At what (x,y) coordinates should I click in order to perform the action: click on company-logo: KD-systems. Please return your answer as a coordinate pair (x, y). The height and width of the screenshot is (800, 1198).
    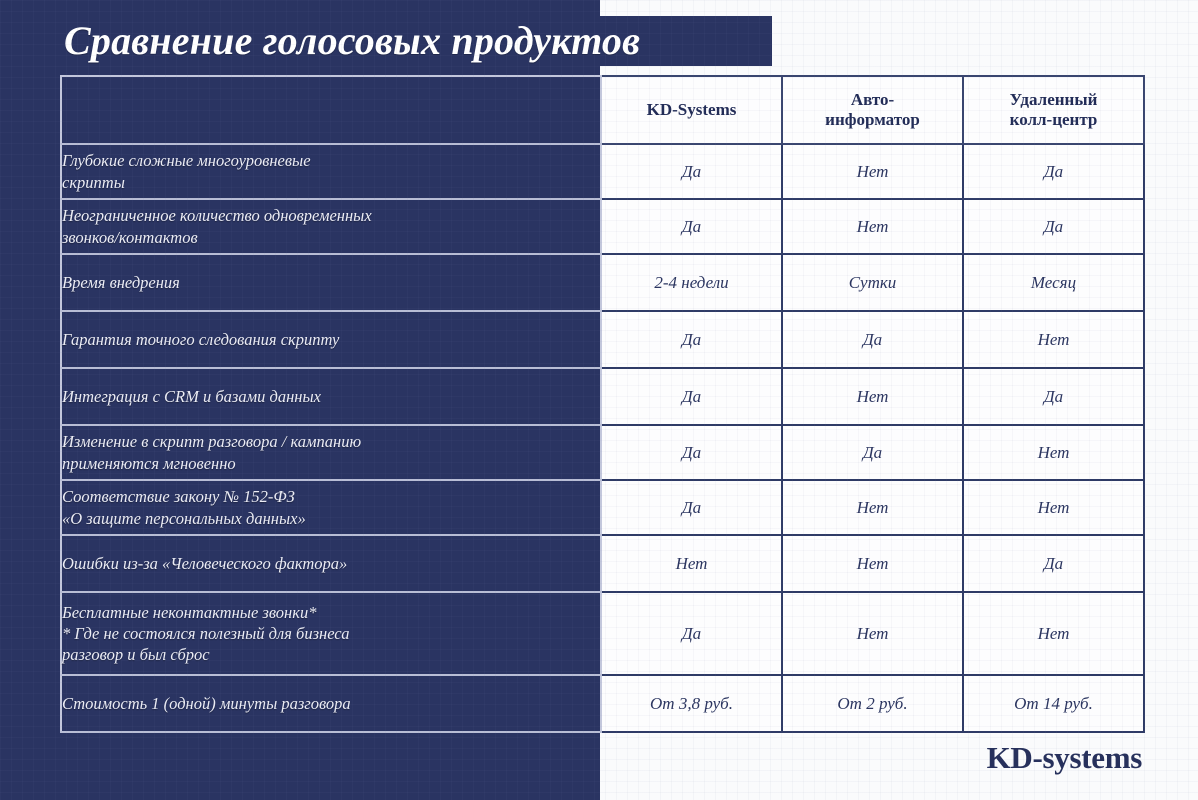
    Looking at the image, I should click on (1064, 757).